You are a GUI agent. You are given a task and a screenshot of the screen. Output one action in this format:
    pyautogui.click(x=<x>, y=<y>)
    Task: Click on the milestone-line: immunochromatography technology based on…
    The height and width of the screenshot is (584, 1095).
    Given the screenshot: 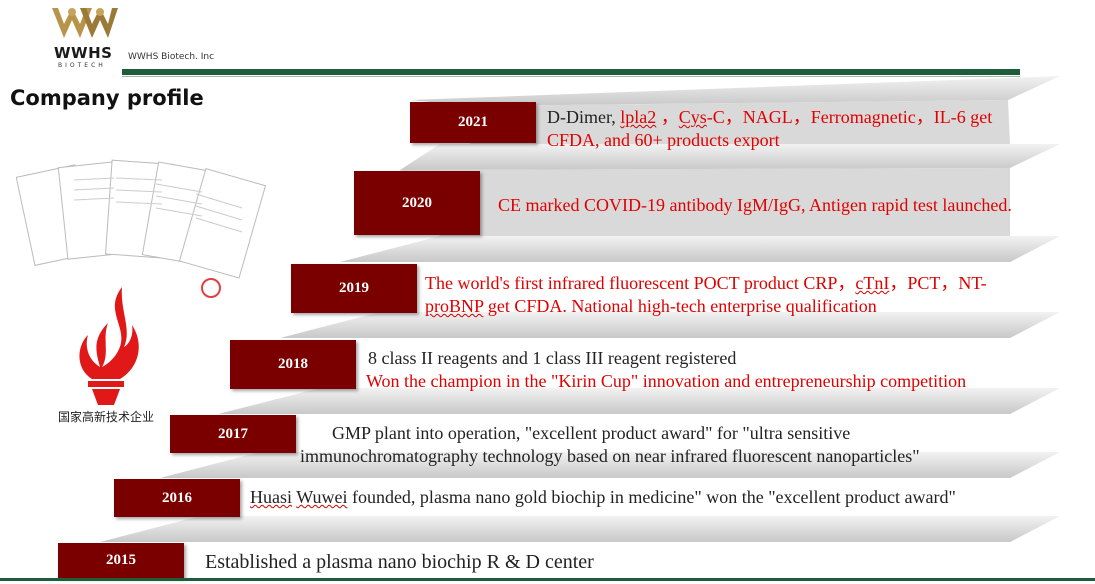 What is the action you would take?
    pyautogui.click(x=610, y=456)
    